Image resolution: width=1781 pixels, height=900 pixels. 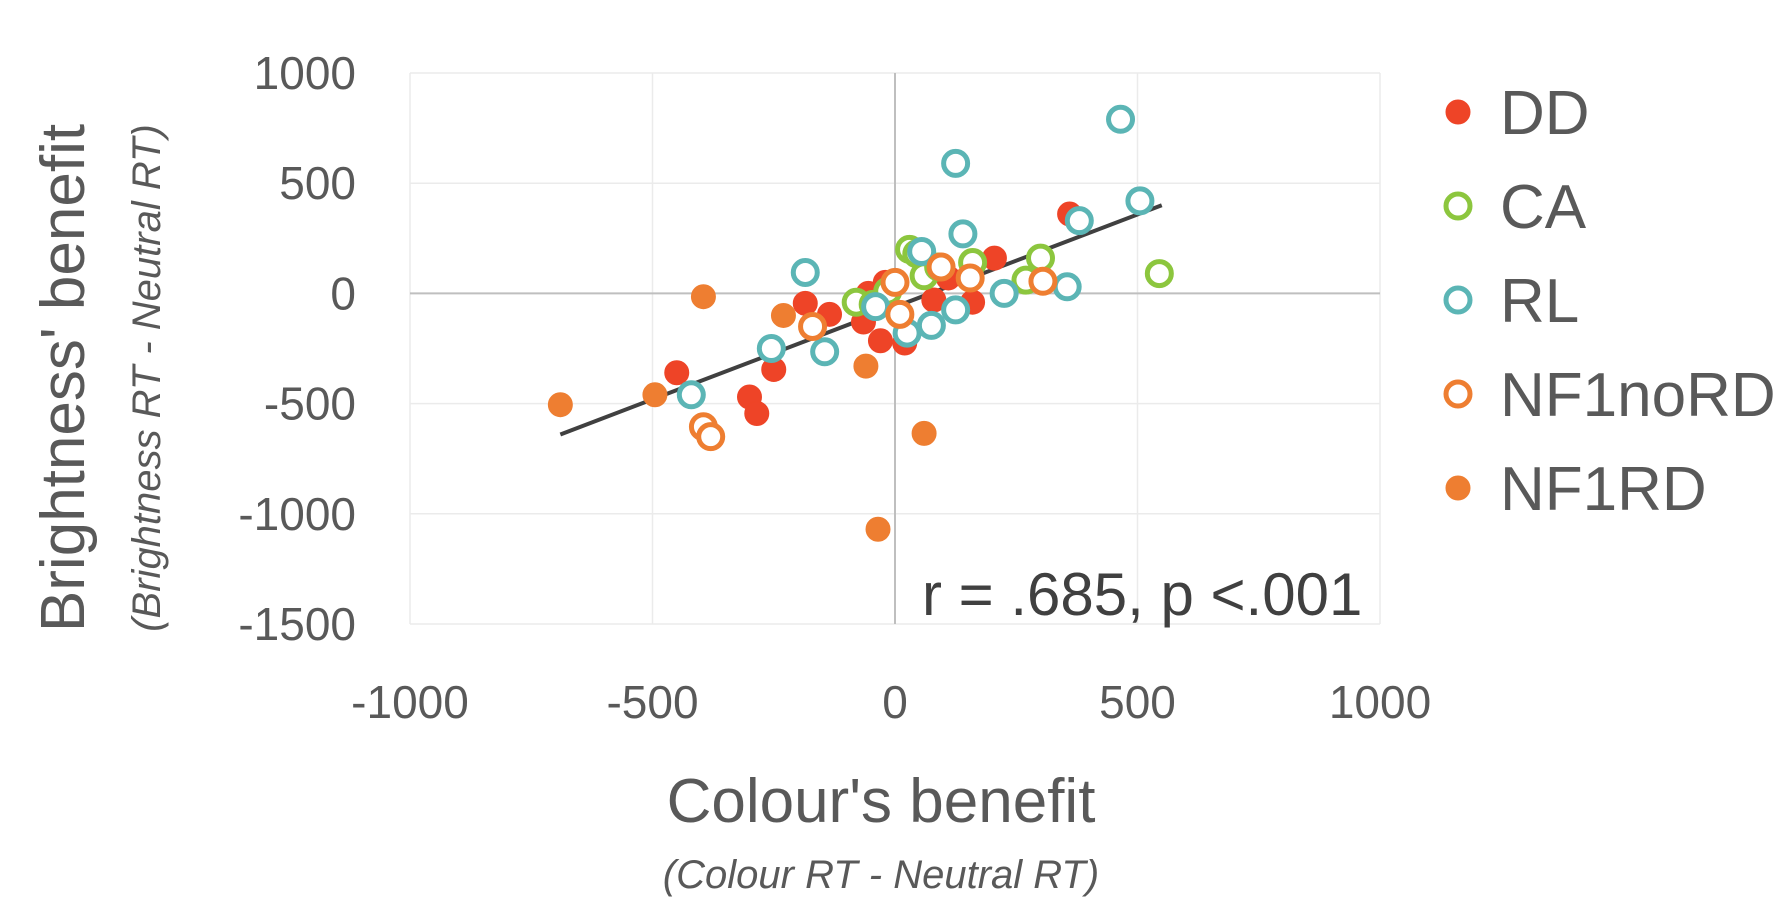 What do you see at coordinates (1539, 301) in the screenshot?
I see `legend-label: RL` at bounding box center [1539, 301].